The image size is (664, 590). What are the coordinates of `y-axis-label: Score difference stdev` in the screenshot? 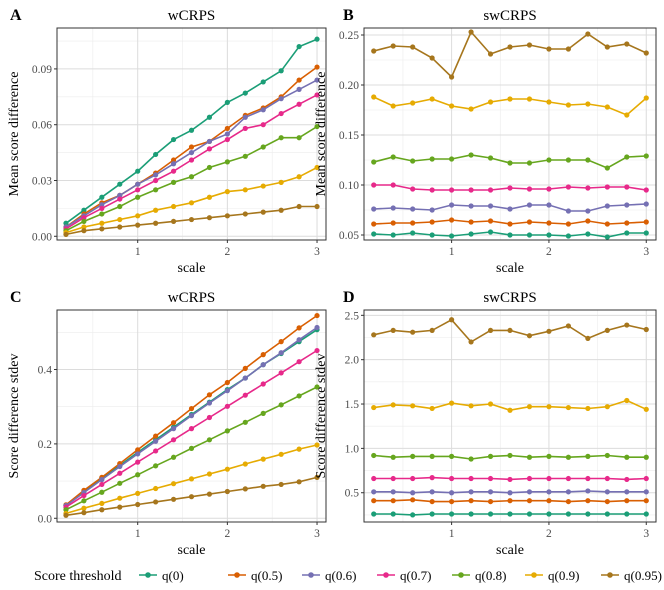 It's located at (14, 416).